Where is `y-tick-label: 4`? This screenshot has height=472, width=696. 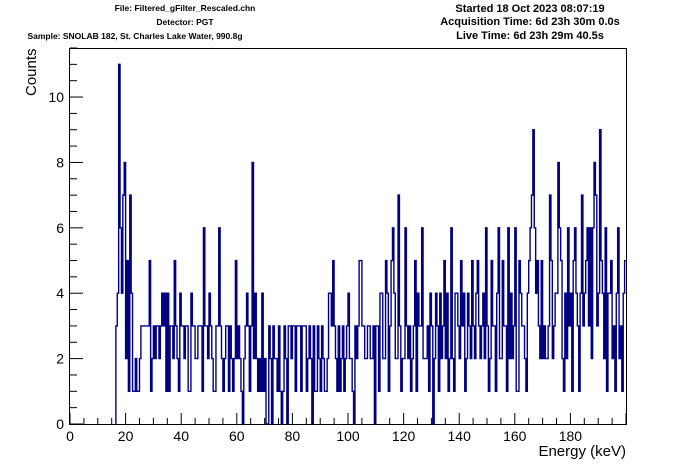 y-tick-label: 4 is located at coordinates (60, 293).